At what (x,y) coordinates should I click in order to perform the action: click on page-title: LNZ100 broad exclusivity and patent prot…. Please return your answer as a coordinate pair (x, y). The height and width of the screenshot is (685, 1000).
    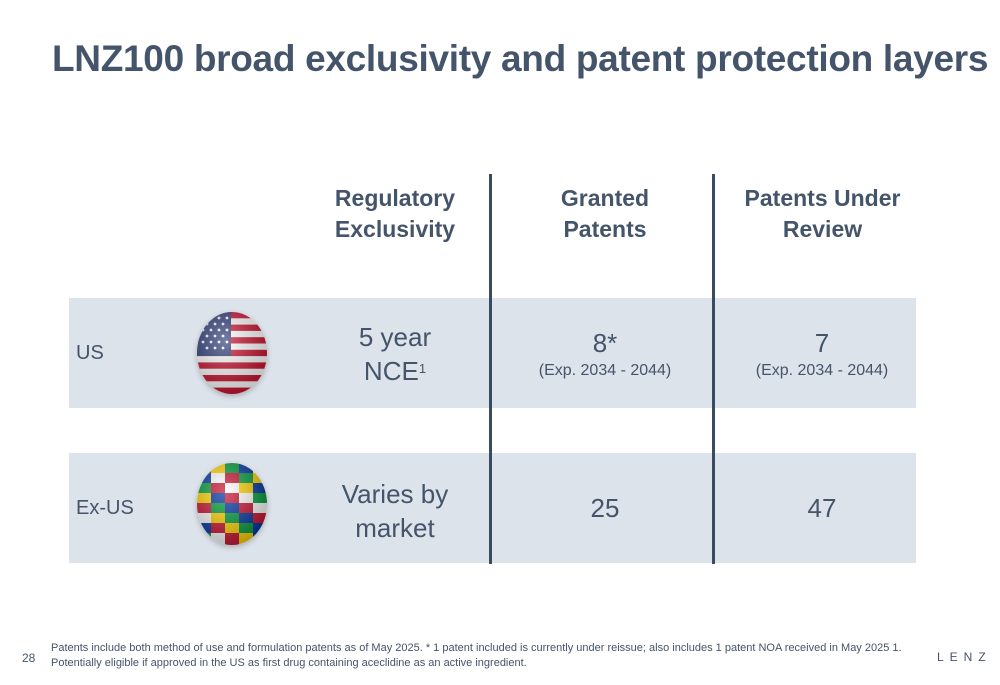
    Looking at the image, I should click on (520, 58).